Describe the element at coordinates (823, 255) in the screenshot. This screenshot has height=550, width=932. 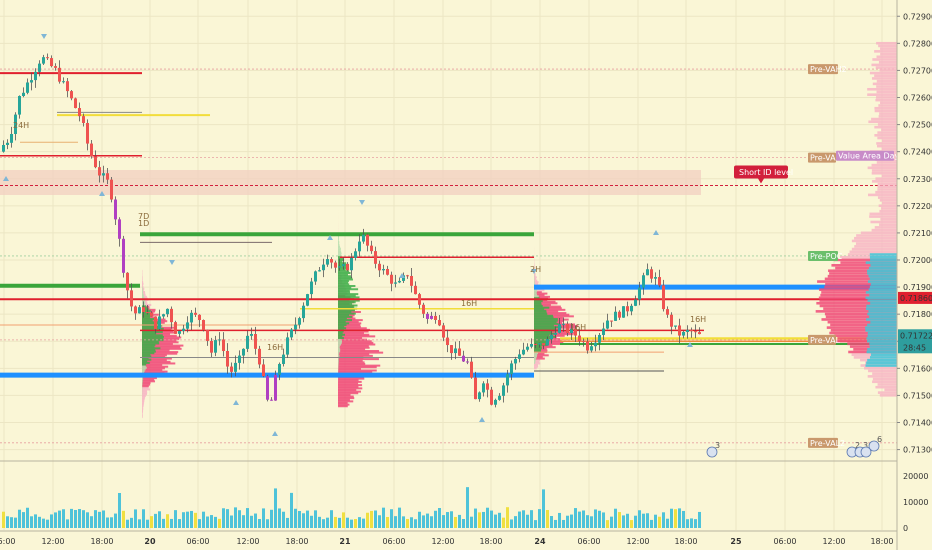
I see `pre-poc-tag-box` at that location.